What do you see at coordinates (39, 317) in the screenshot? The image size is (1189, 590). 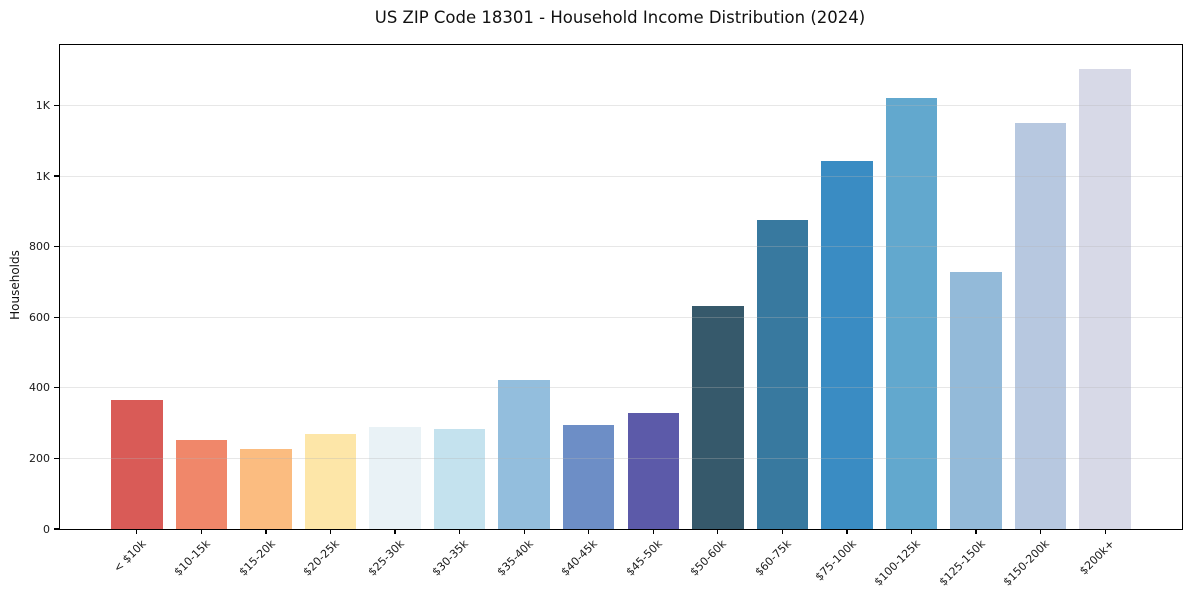 I see `y-tick-label: 600` at bounding box center [39, 317].